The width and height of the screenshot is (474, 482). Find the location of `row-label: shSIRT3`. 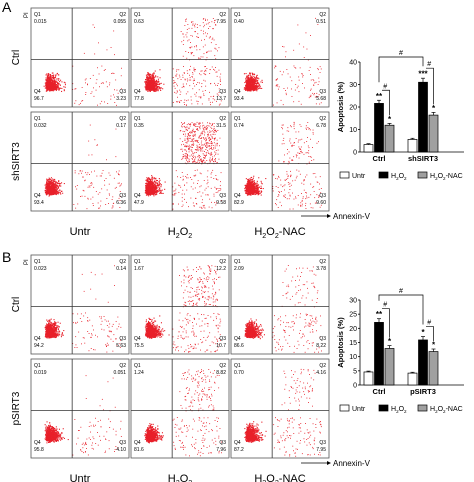

row-label: shSIRT3 is located at coordinates (16, 161).